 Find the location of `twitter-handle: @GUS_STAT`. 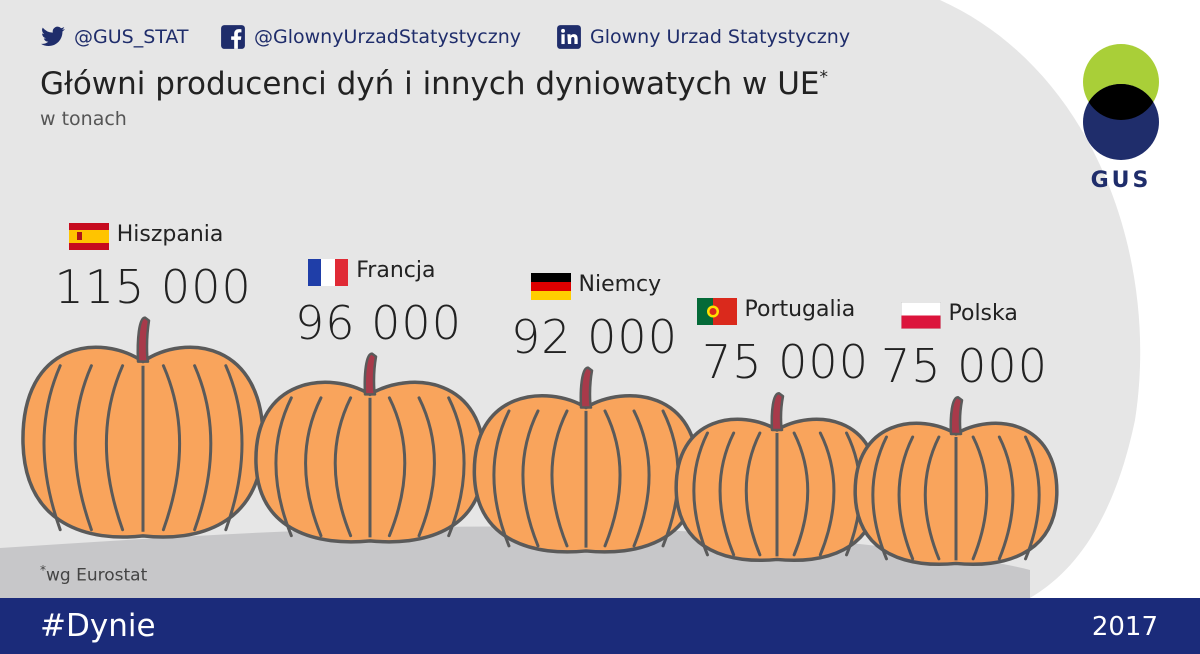

twitter-handle: @GUS_STAT is located at coordinates (114, 37).